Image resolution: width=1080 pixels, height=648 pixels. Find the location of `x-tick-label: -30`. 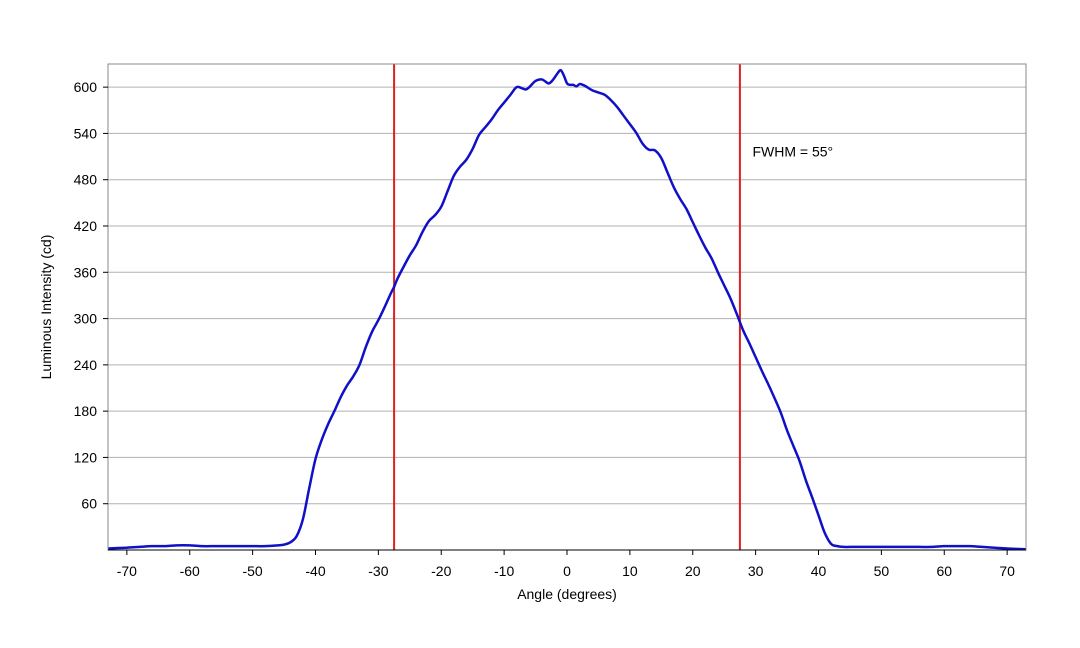

x-tick-label: -30 is located at coordinates (378, 571).